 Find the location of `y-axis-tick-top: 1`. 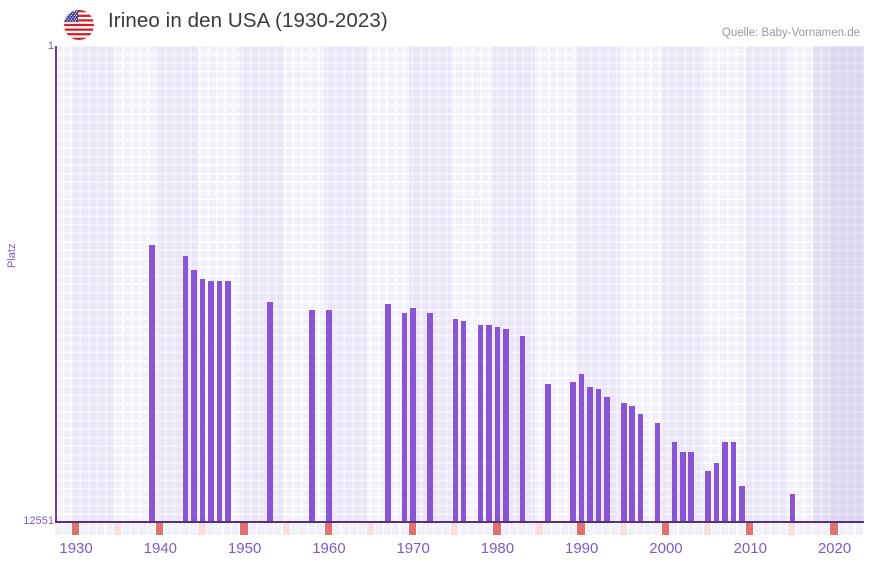

y-axis-tick-top: 1 is located at coordinates (50, 46).